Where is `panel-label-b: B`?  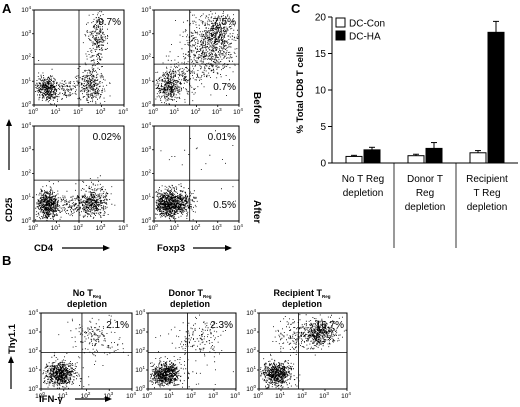
panel-label-b: B is located at coordinates (6, 260).